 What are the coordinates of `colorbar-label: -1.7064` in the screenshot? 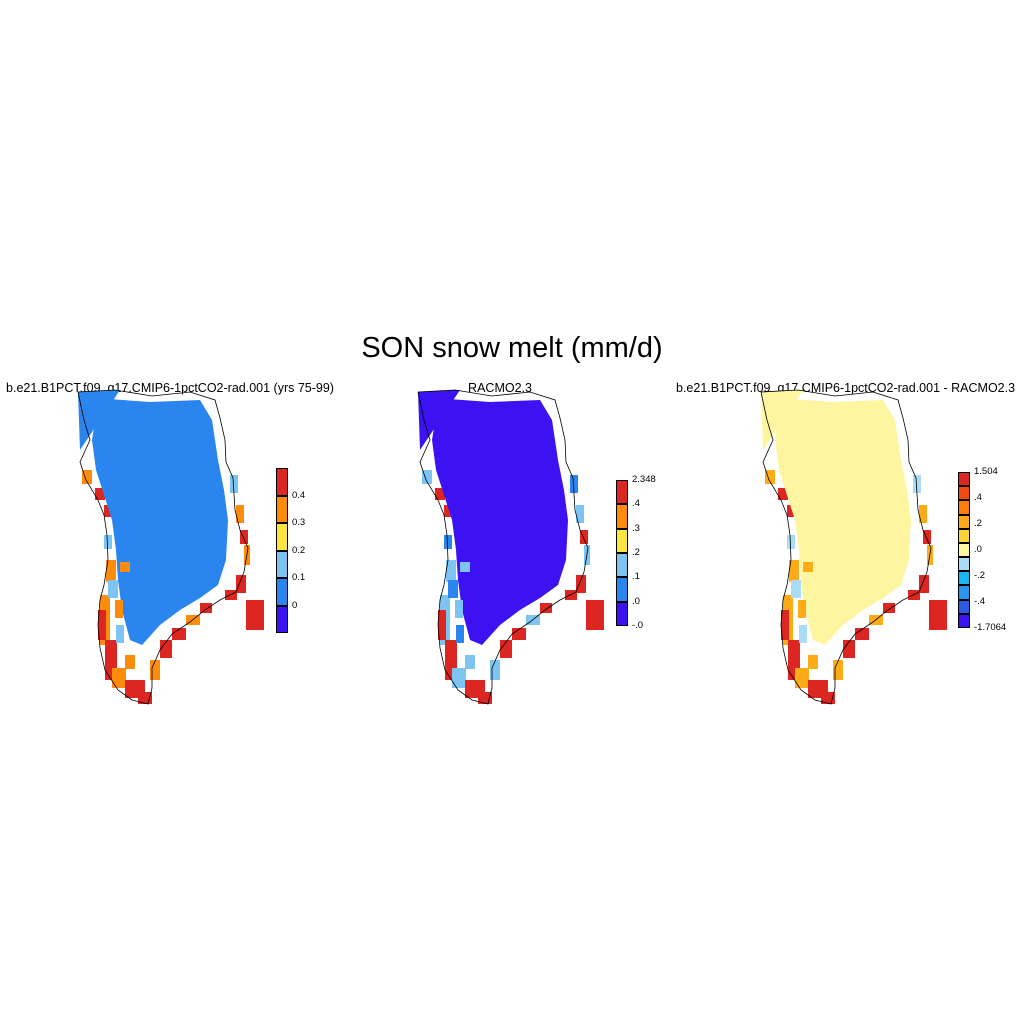 It's located at (990, 627).